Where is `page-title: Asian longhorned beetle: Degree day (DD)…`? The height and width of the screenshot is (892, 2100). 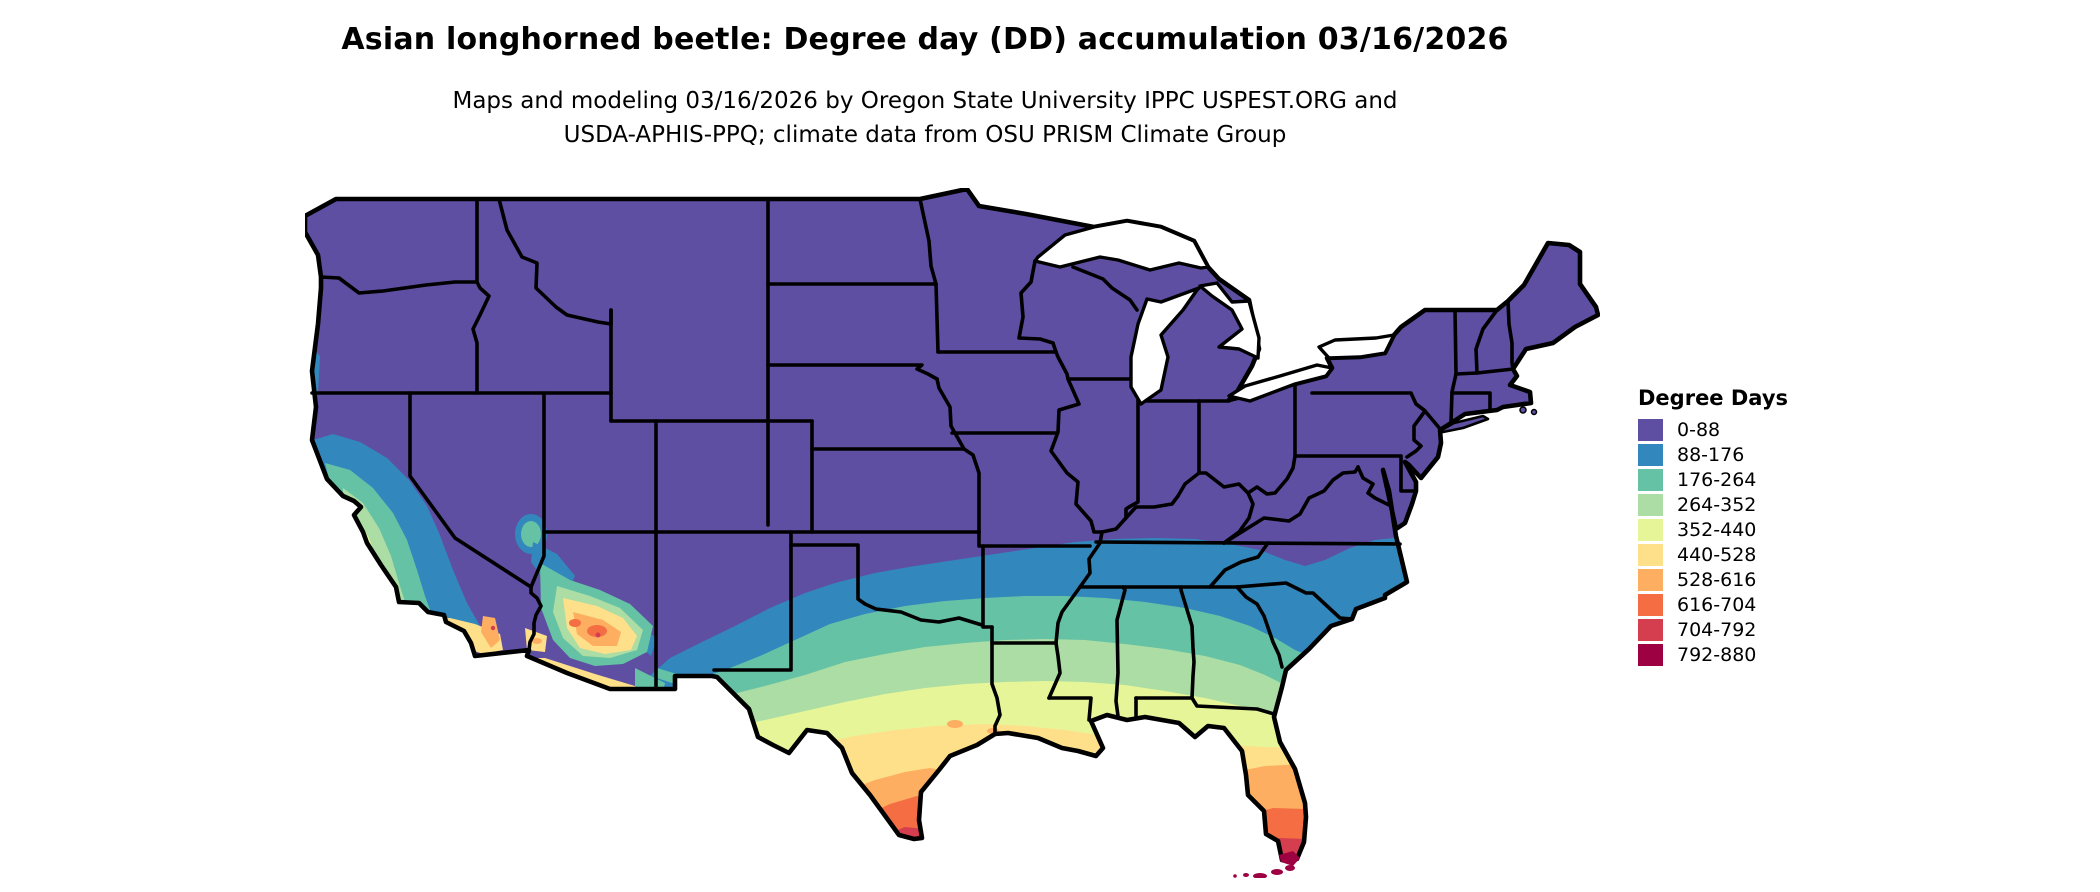 page-title: Asian longhorned beetle: Degree day (DD)… is located at coordinates (925, 39).